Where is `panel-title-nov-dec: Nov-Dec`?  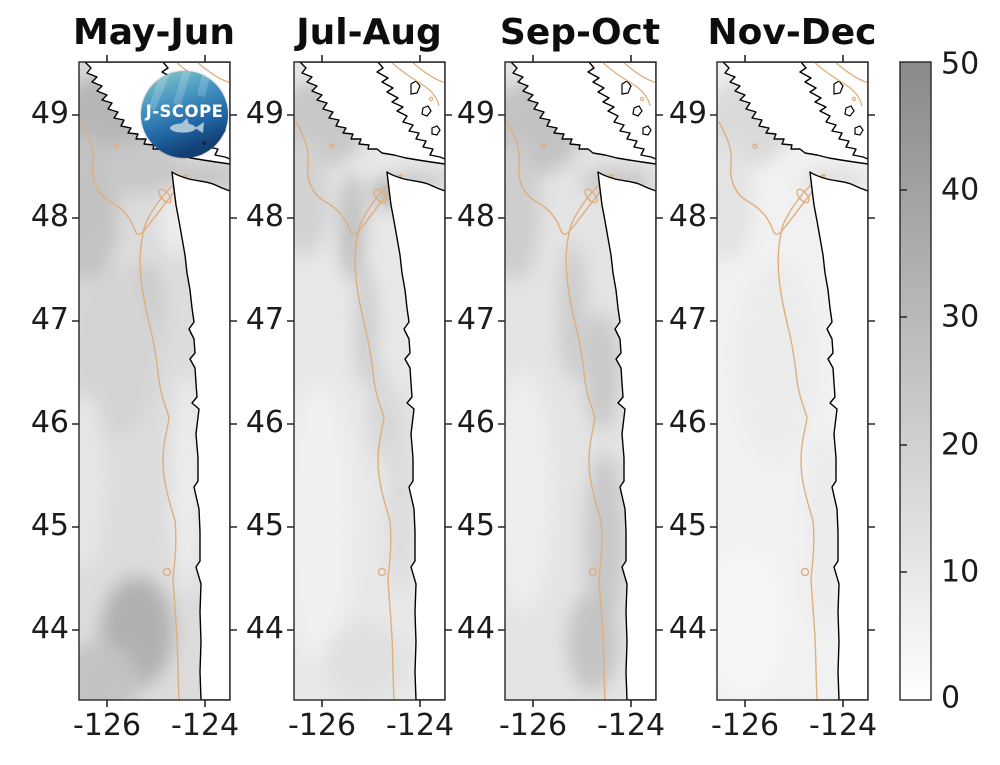
panel-title-nov-dec: Nov-Dec is located at coordinates (792, 32).